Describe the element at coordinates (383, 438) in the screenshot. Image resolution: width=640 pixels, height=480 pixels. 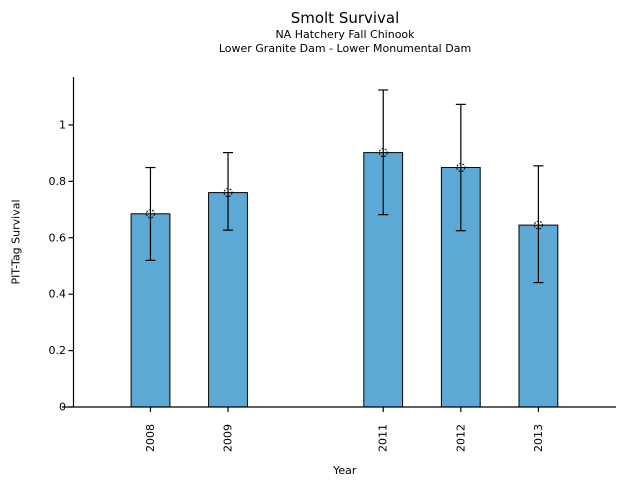
I see `x-tick-label-2011: 2011` at that location.